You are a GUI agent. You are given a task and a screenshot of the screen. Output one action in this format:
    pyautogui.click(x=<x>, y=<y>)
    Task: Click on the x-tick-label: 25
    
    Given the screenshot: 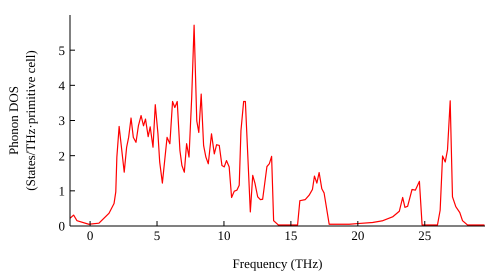 What is the action you would take?
    pyautogui.click(x=425, y=236)
    